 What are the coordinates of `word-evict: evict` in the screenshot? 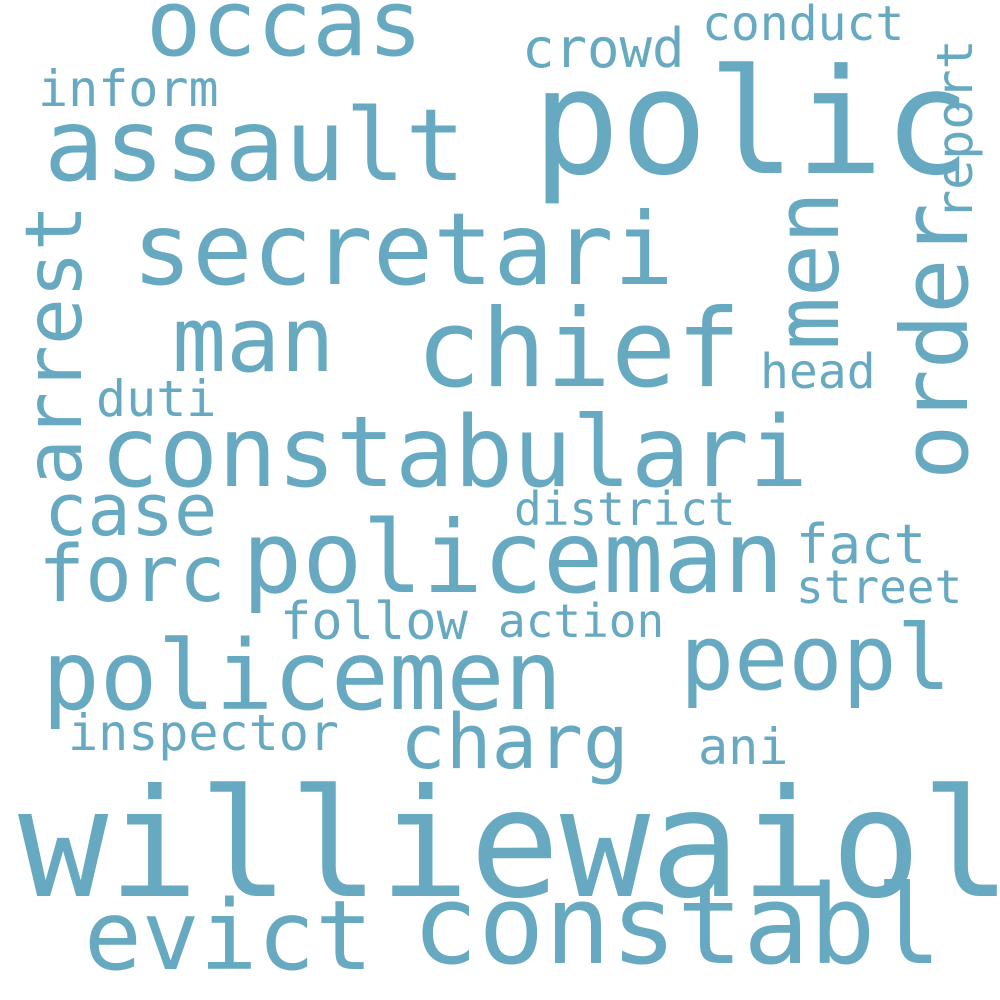 It's located at (228, 936).